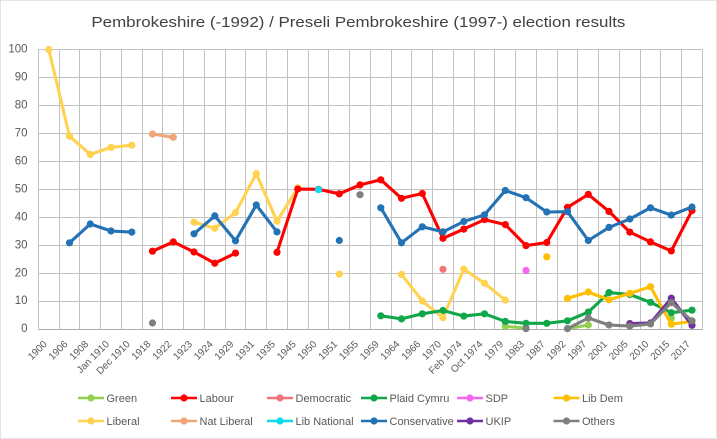 This screenshot has height=439, width=717. Describe the element at coordinates (21, 189) in the screenshot. I see `svg-text: 50` at that location.